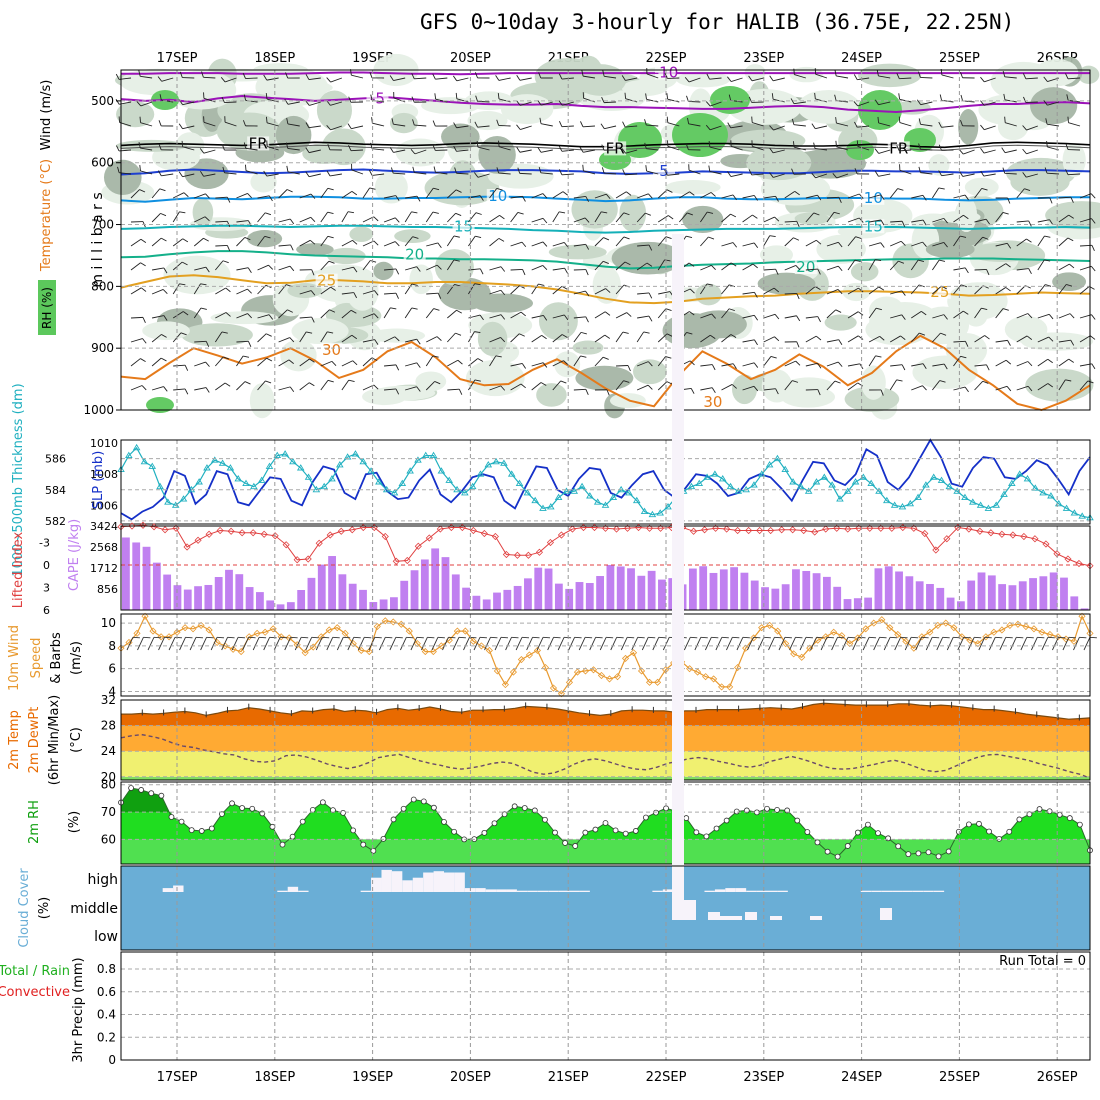  I want to click on lifted-index-marker, so click(308, 559).